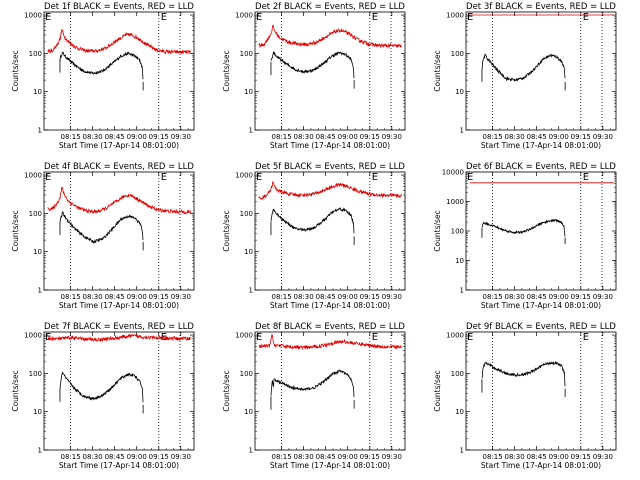  Describe the element at coordinates (330, 7) in the screenshot. I see `panel-title: Det 2f BLACK = Events, RED = LLD` at that location.